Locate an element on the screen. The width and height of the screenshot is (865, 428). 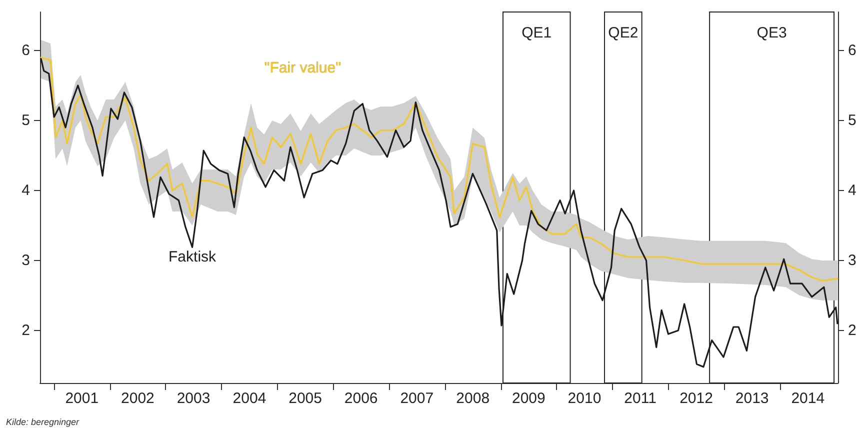
x-tick-label: 2009 is located at coordinates (529, 398).